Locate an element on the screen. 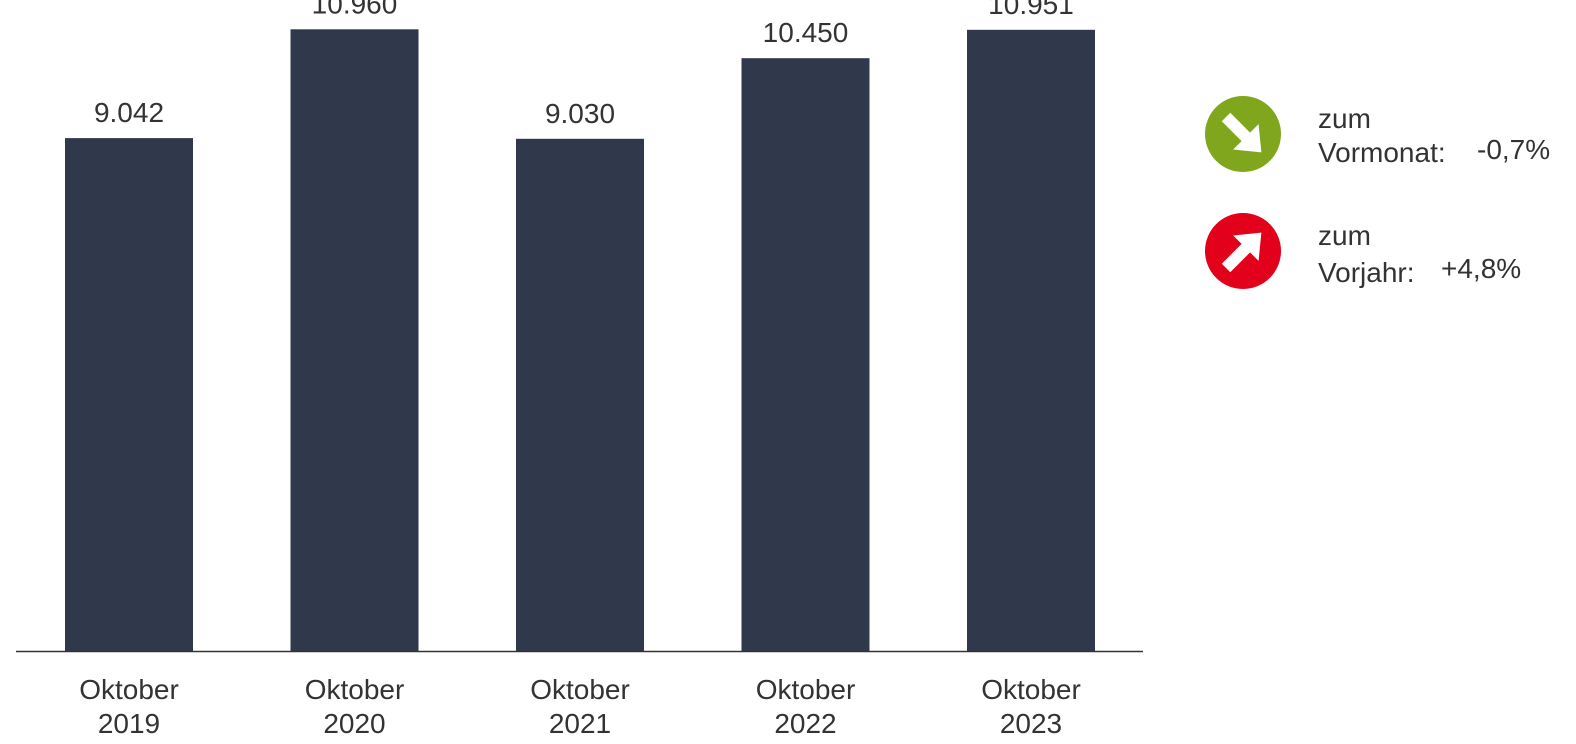 Image resolution: width=1576 pixels, height=744 pixels. x-tick-label: 2019 is located at coordinates (129, 723).